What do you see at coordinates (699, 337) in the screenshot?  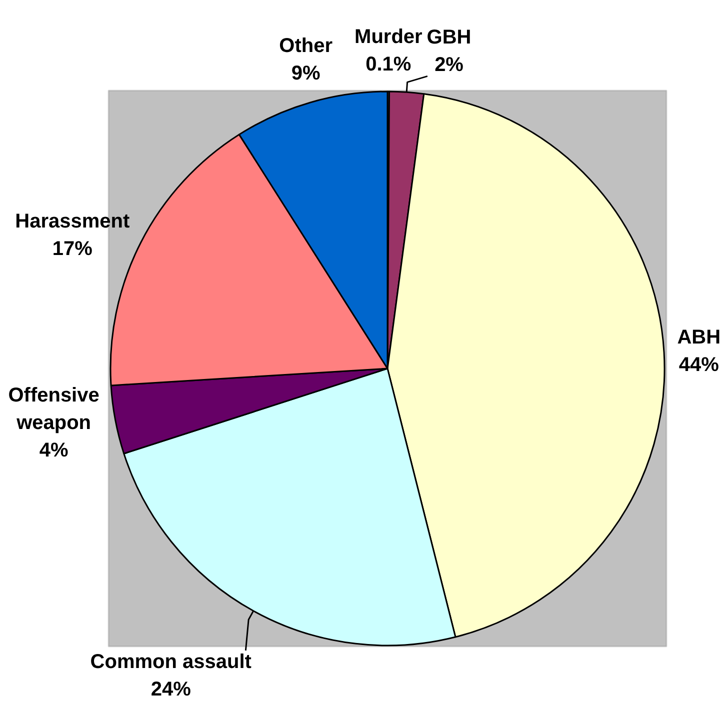 I see `slice-label: ABH` at bounding box center [699, 337].